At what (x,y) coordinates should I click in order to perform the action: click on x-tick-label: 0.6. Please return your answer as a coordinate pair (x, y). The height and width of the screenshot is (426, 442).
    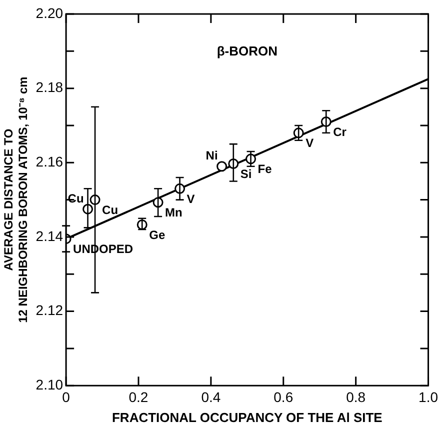
    Looking at the image, I should click on (284, 396).